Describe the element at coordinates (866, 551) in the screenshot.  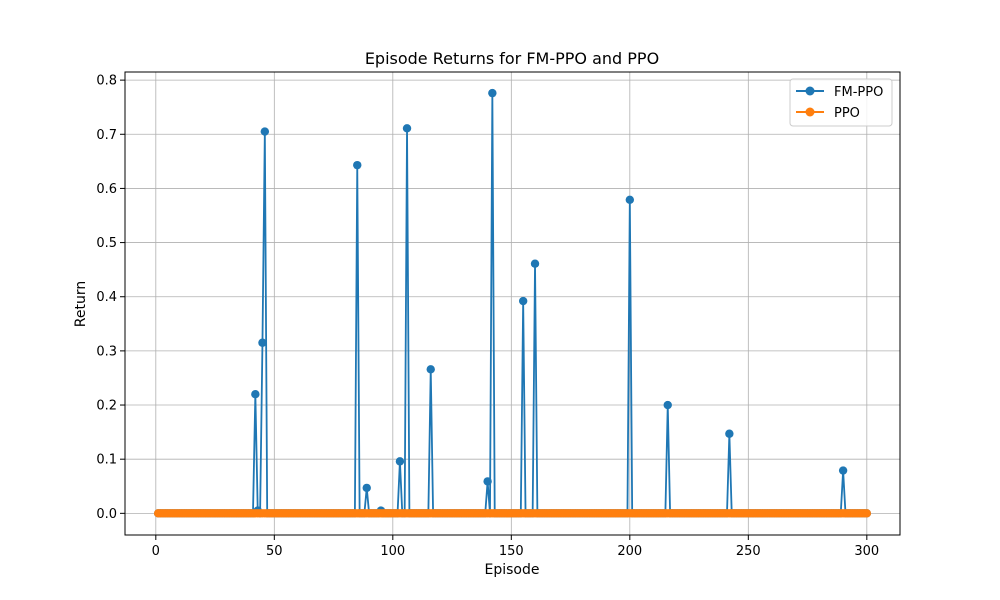
I see `x-tick-label: 300` at that location.